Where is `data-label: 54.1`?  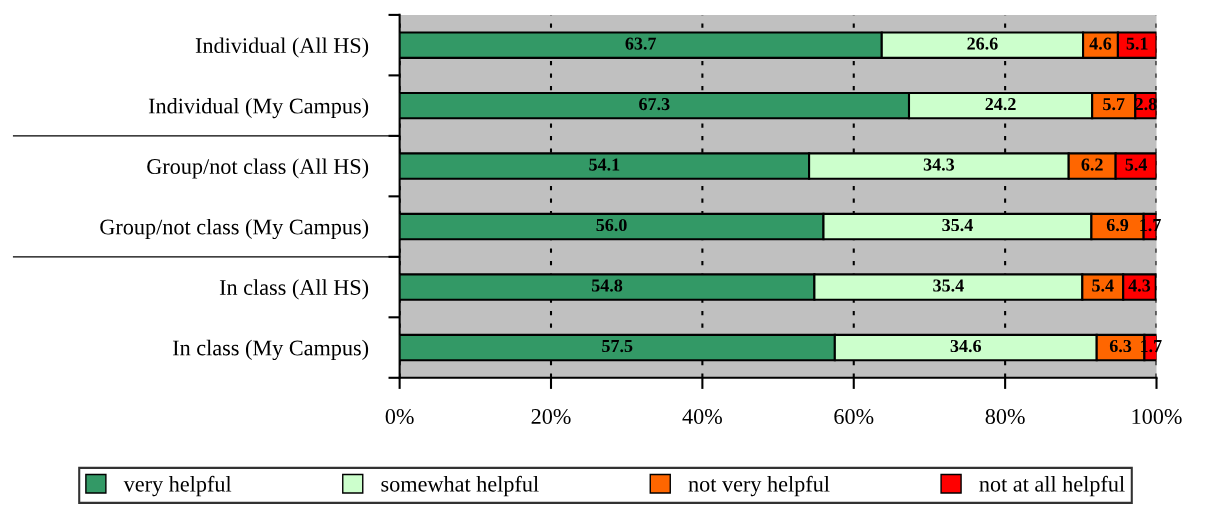 data-label: 54.1 is located at coordinates (604, 164).